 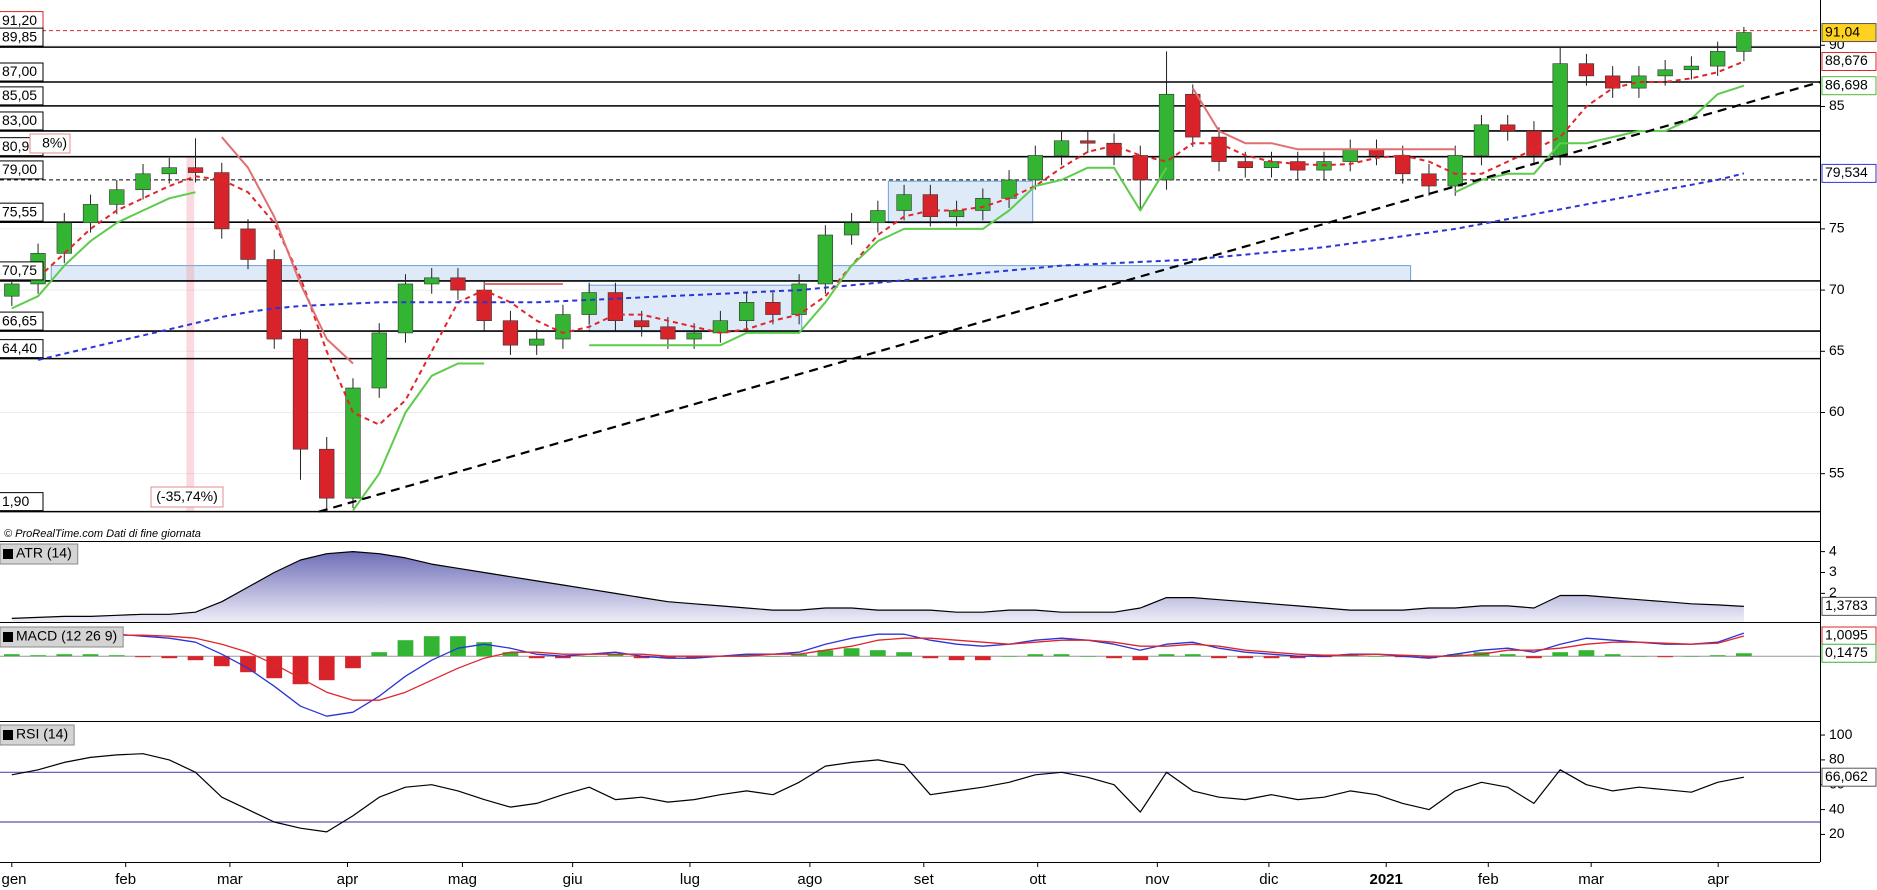 What do you see at coordinates (1269, 879) in the screenshot?
I see `x-tick-label: dic` at bounding box center [1269, 879].